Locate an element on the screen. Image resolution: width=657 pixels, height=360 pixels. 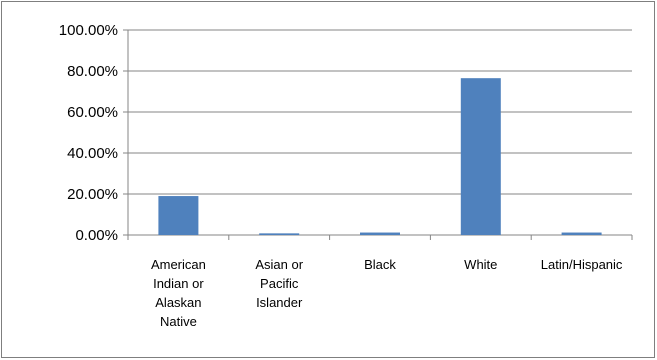
y-tick-label: 0.00% is located at coordinates (96, 235).